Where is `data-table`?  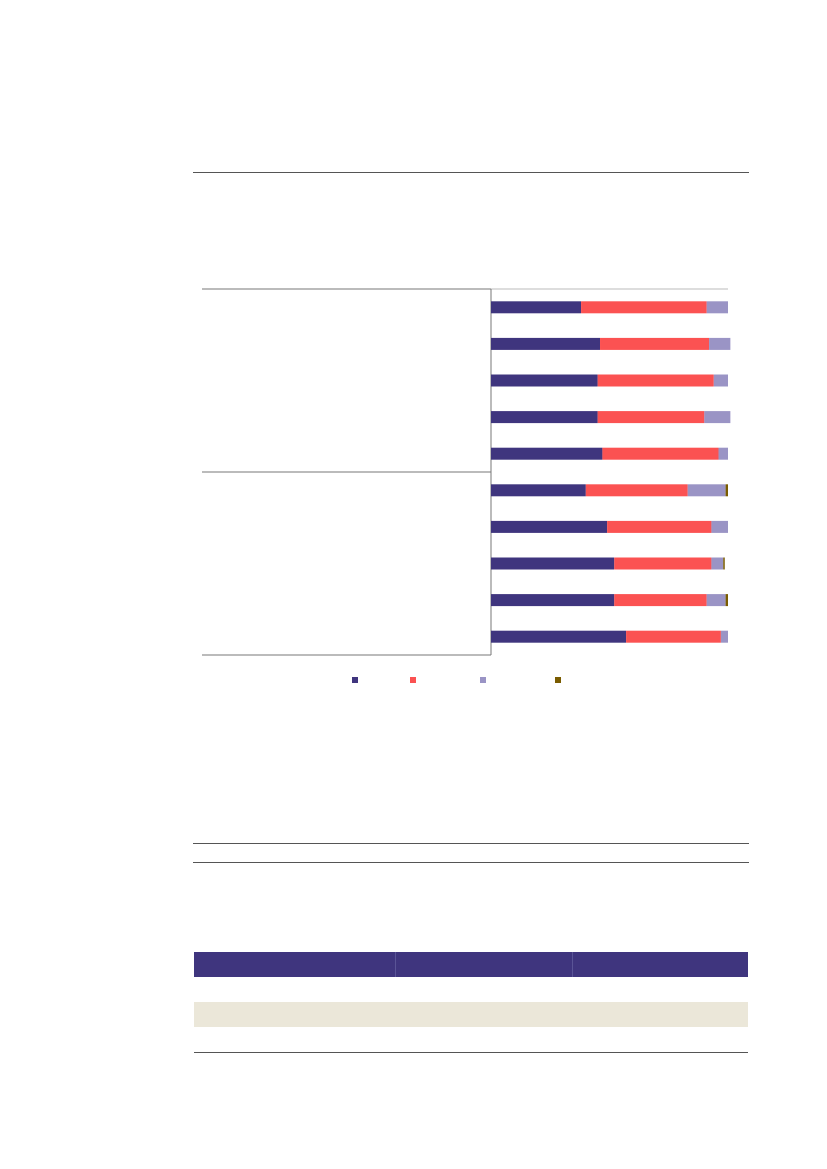 data-table is located at coordinates (471, 1002).